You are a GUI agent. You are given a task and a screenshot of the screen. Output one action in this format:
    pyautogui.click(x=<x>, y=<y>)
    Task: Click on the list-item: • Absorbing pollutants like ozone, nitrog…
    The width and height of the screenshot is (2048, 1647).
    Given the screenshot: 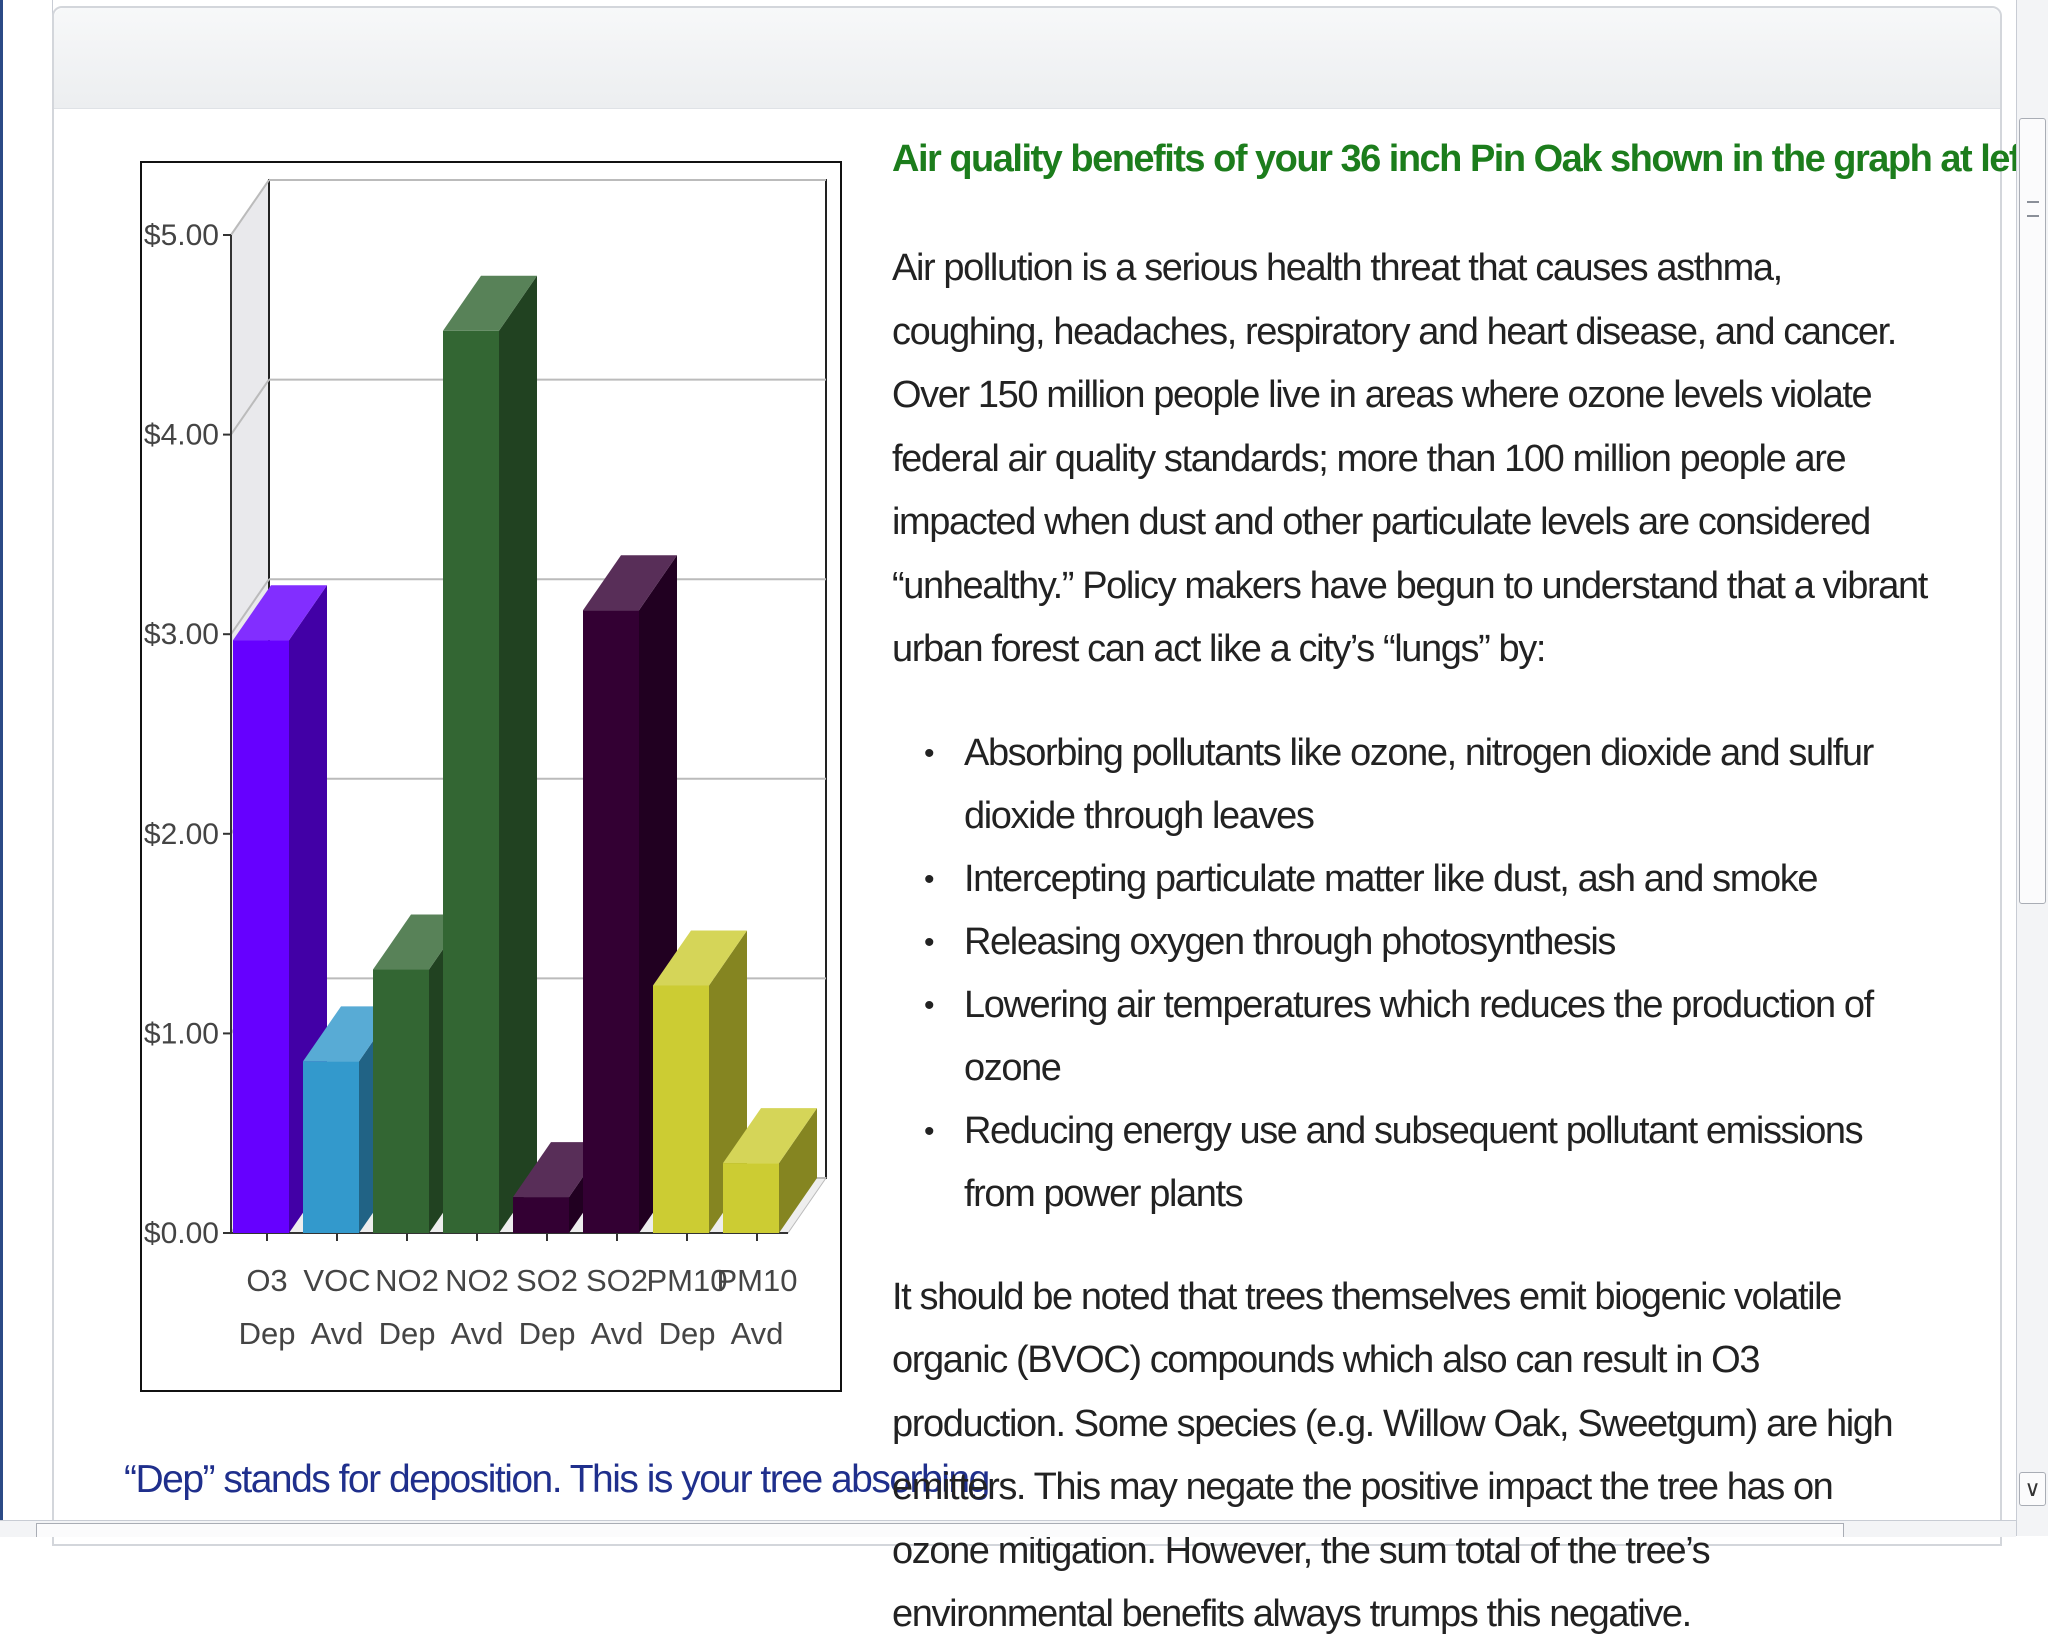 What is the action you would take?
    pyautogui.click(x=1399, y=784)
    